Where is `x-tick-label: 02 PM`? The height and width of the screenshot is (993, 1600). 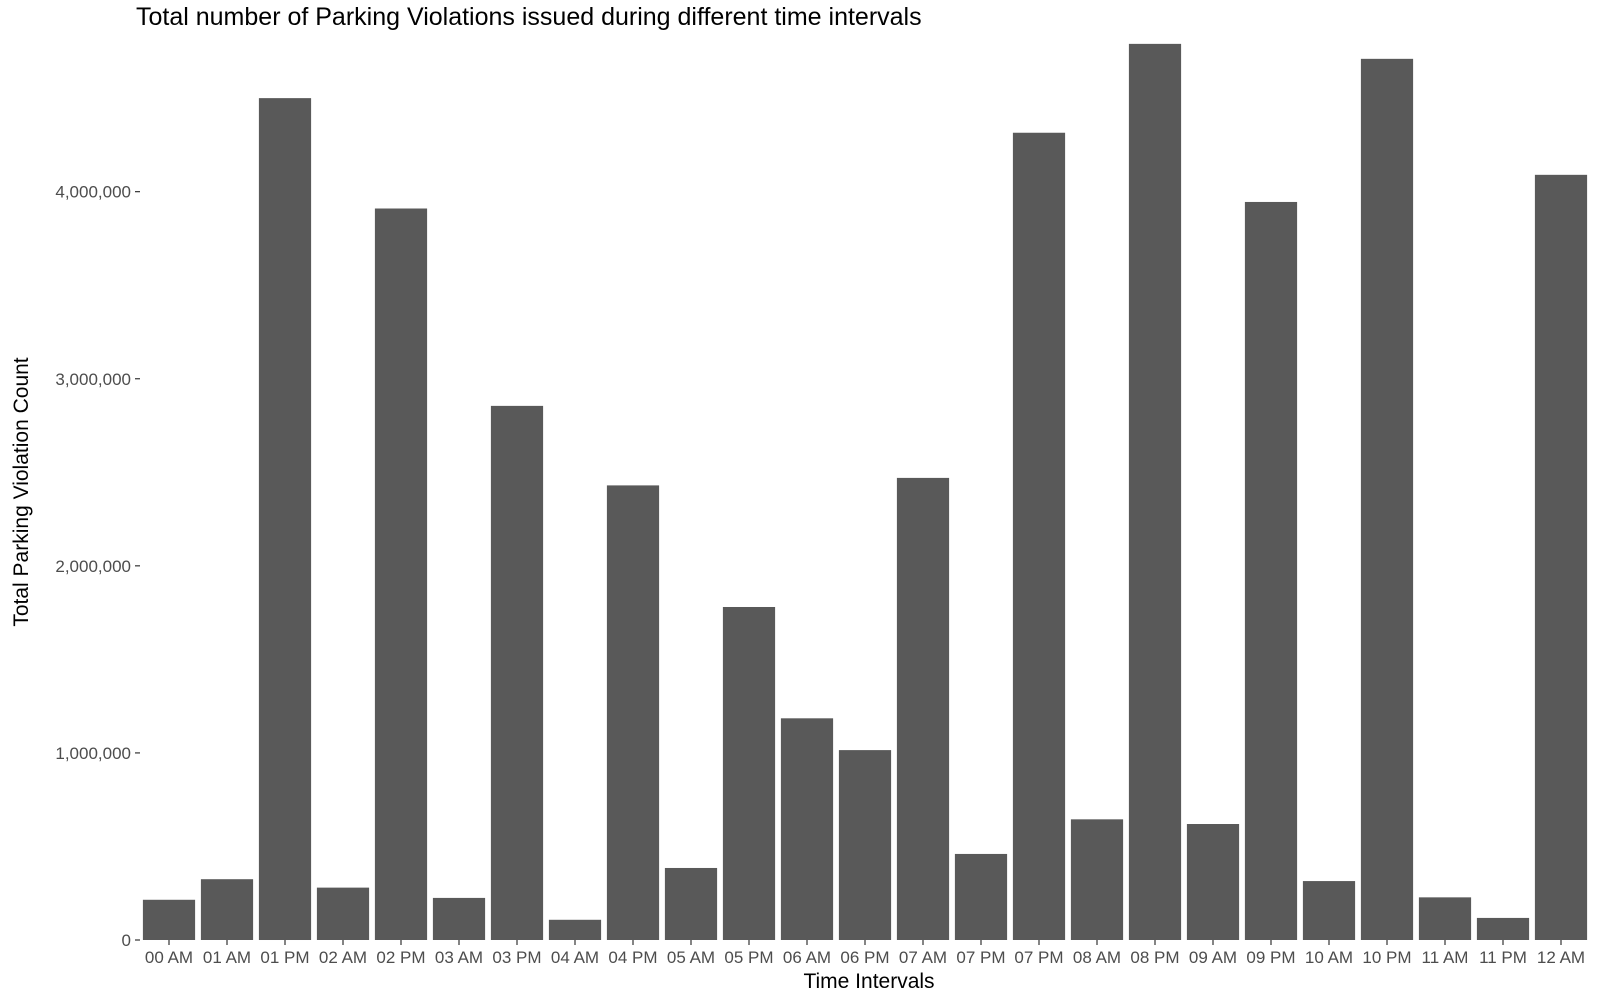
x-tick-label: 02 PM is located at coordinates (400, 957).